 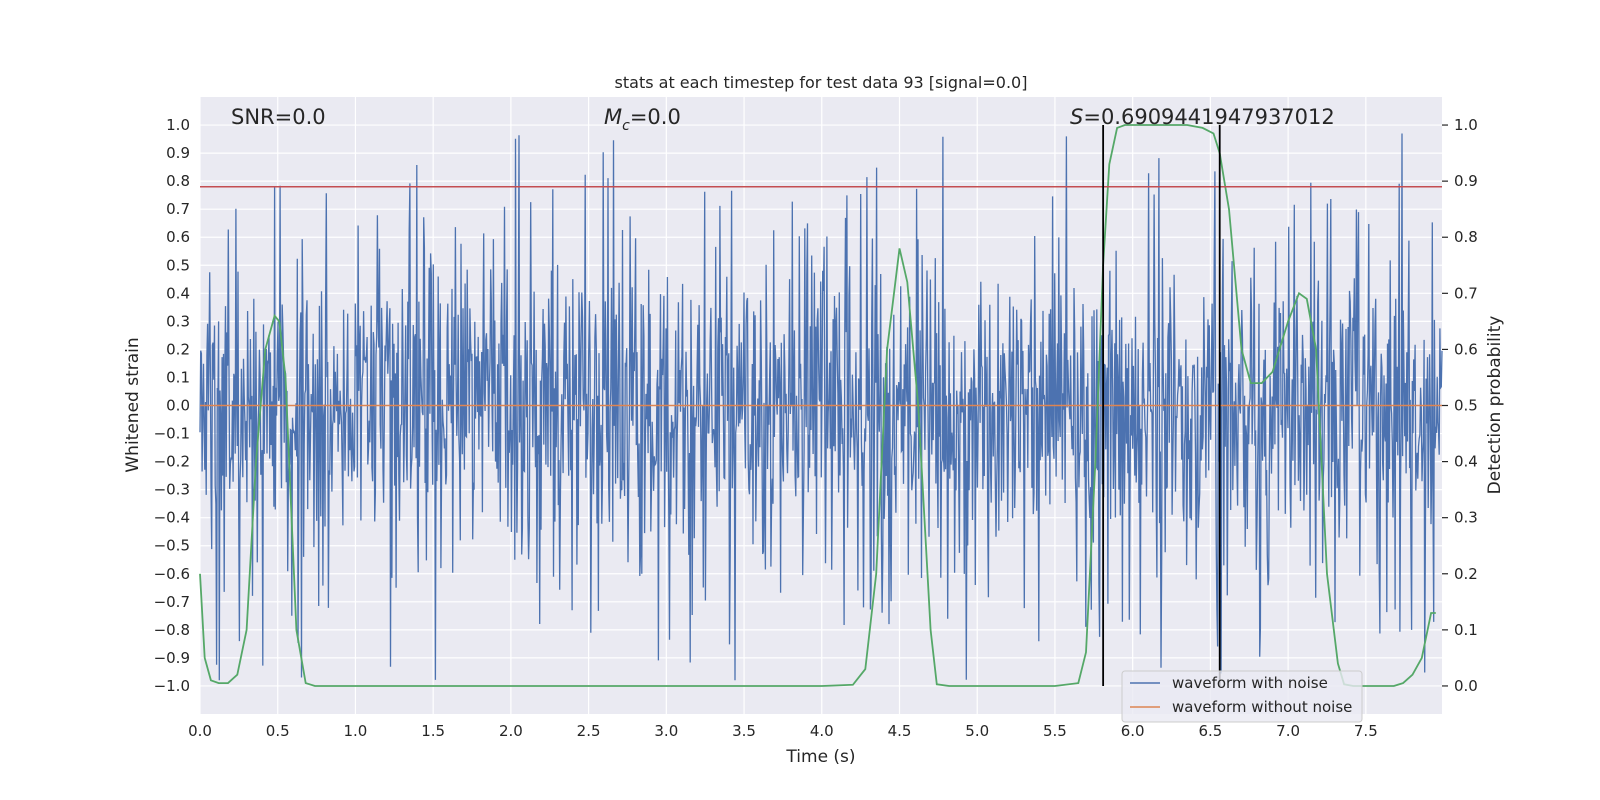 What do you see at coordinates (433, 731) in the screenshot?
I see `x-tick-label: 1.5` at bounding box center [433, 731].